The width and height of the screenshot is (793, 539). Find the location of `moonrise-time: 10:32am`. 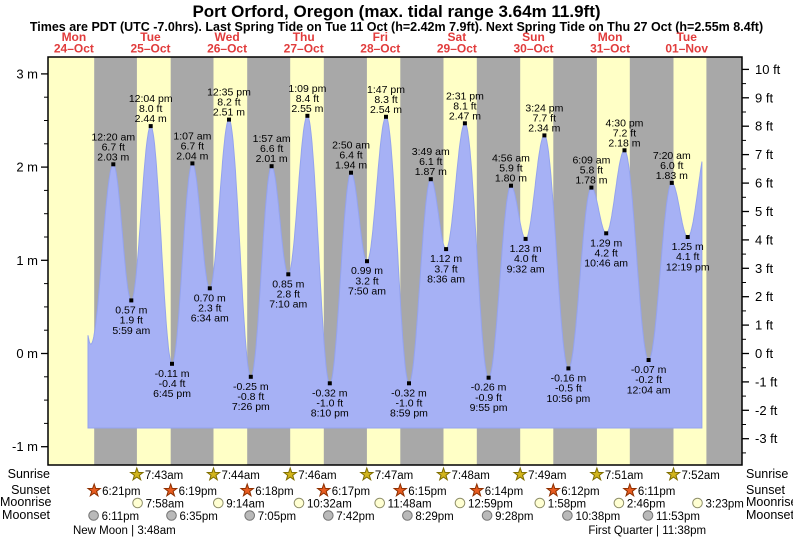

moonrise-time: 10:32am is located at coordinates (329, 505).